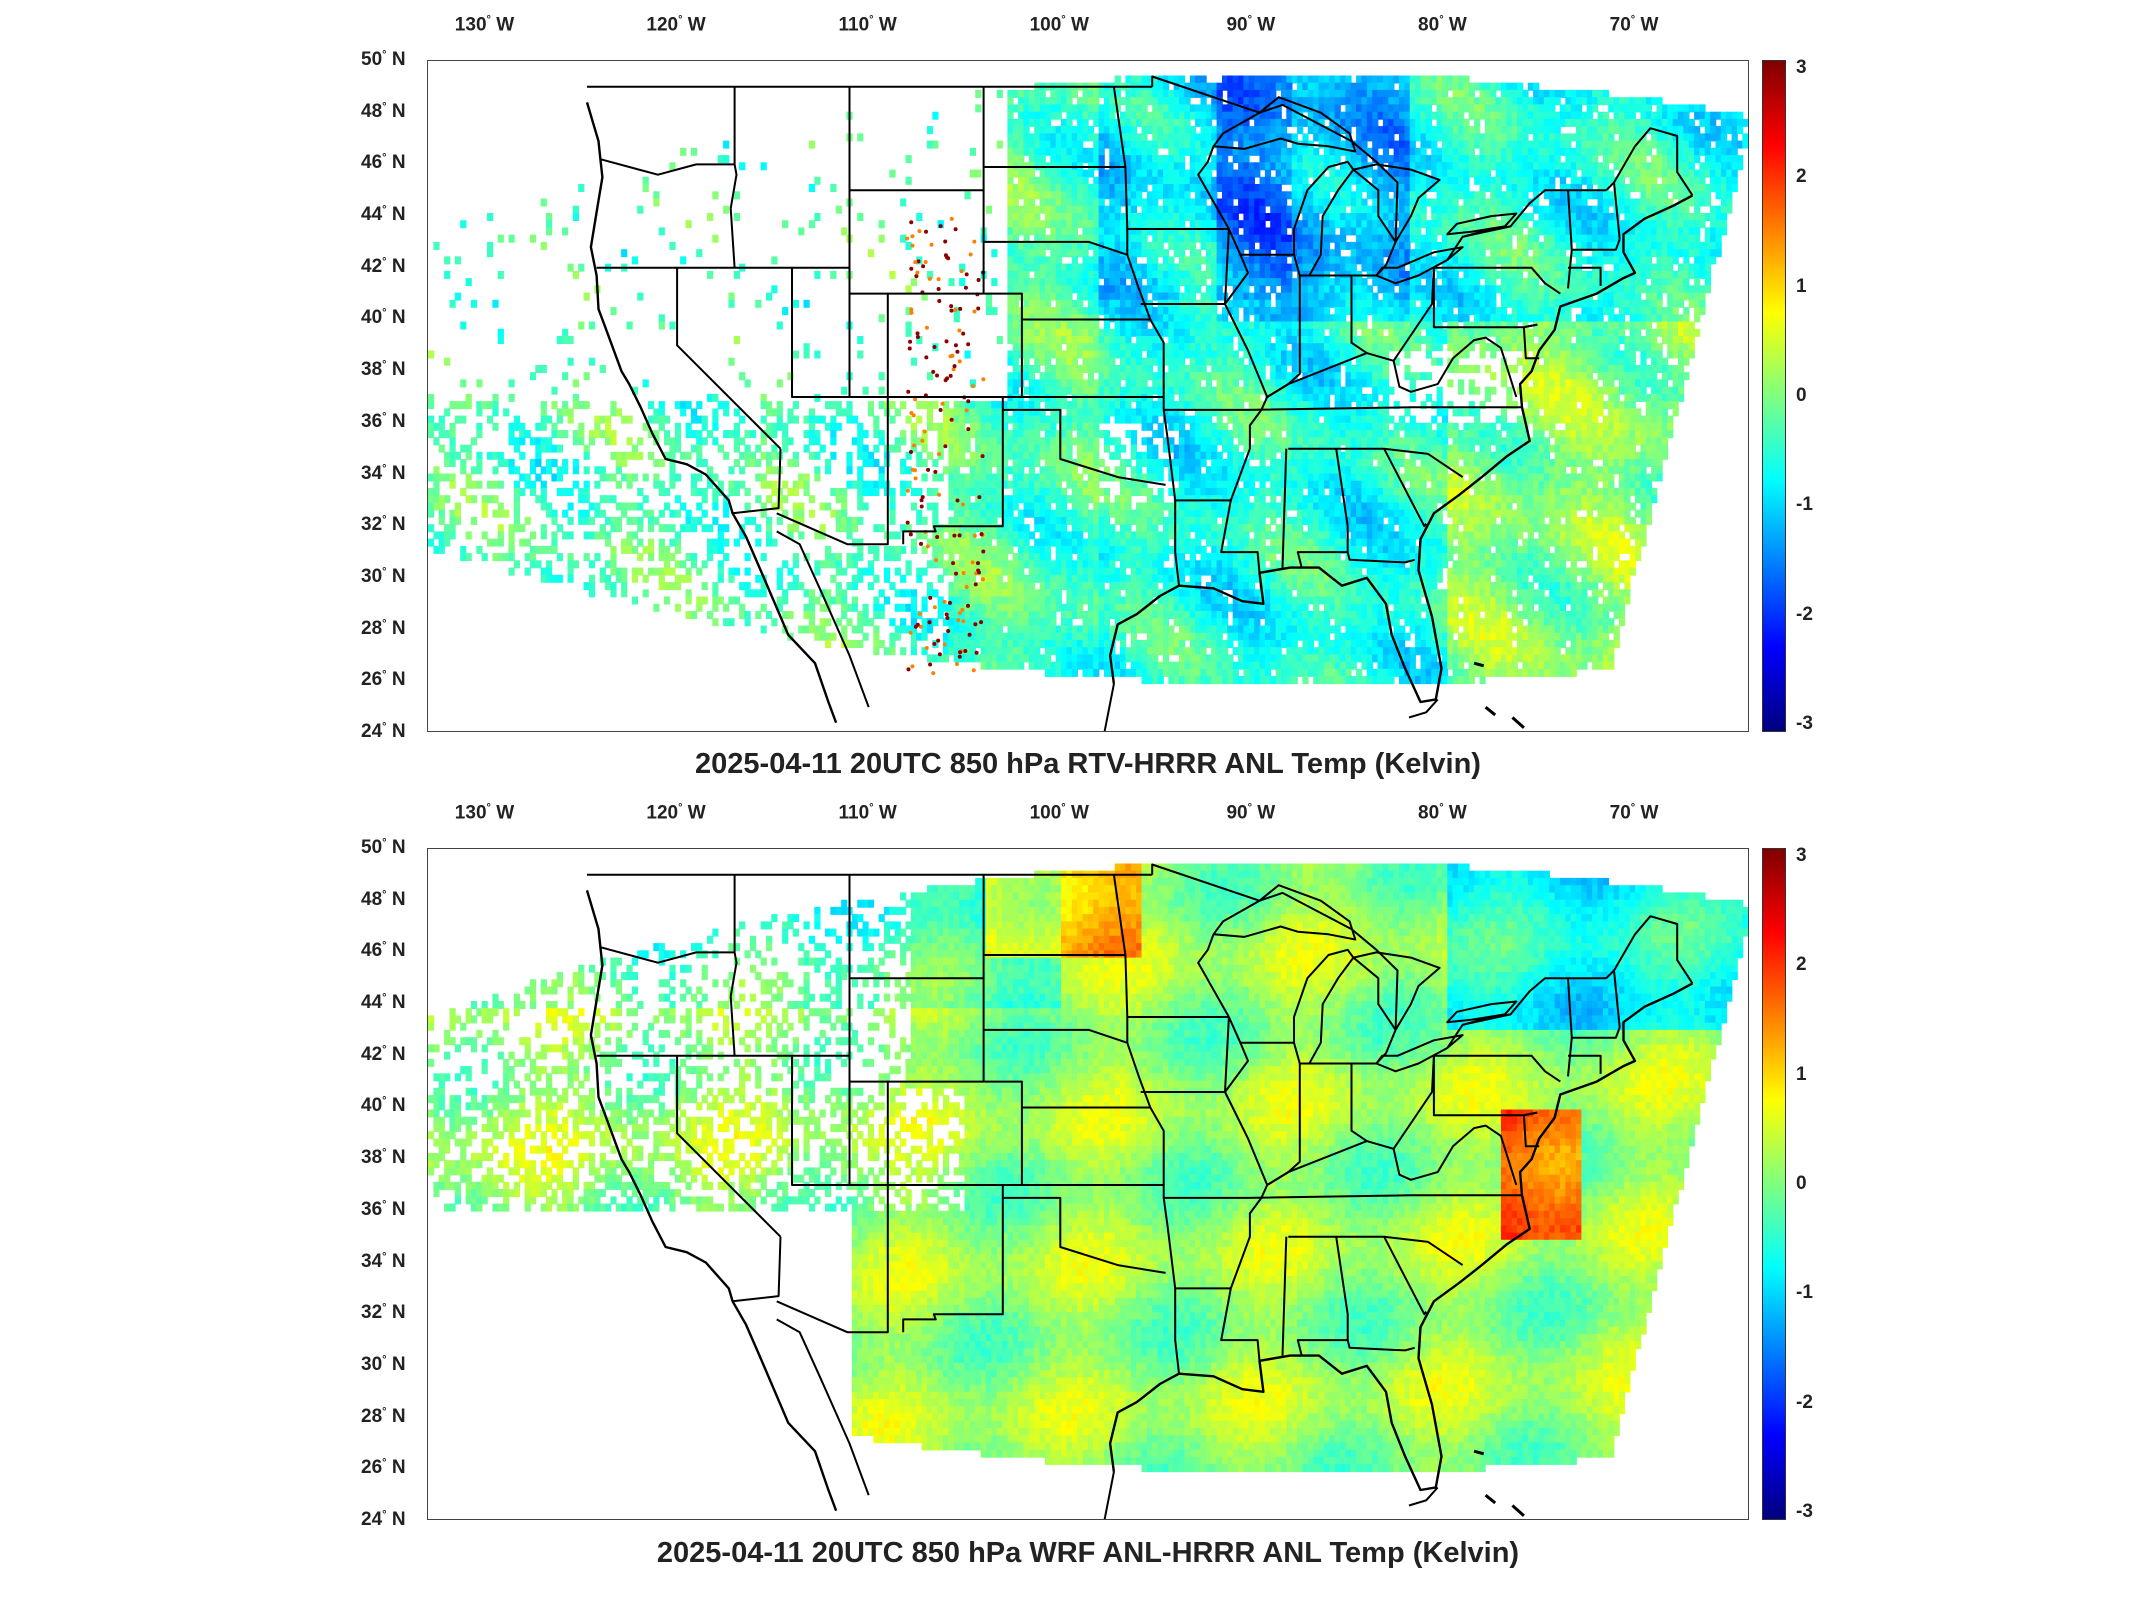 Image resolution: width=2133 pixels, height=1600 pixels. I want to click on latitude-tick-label: 26° N, so click(383, 680).